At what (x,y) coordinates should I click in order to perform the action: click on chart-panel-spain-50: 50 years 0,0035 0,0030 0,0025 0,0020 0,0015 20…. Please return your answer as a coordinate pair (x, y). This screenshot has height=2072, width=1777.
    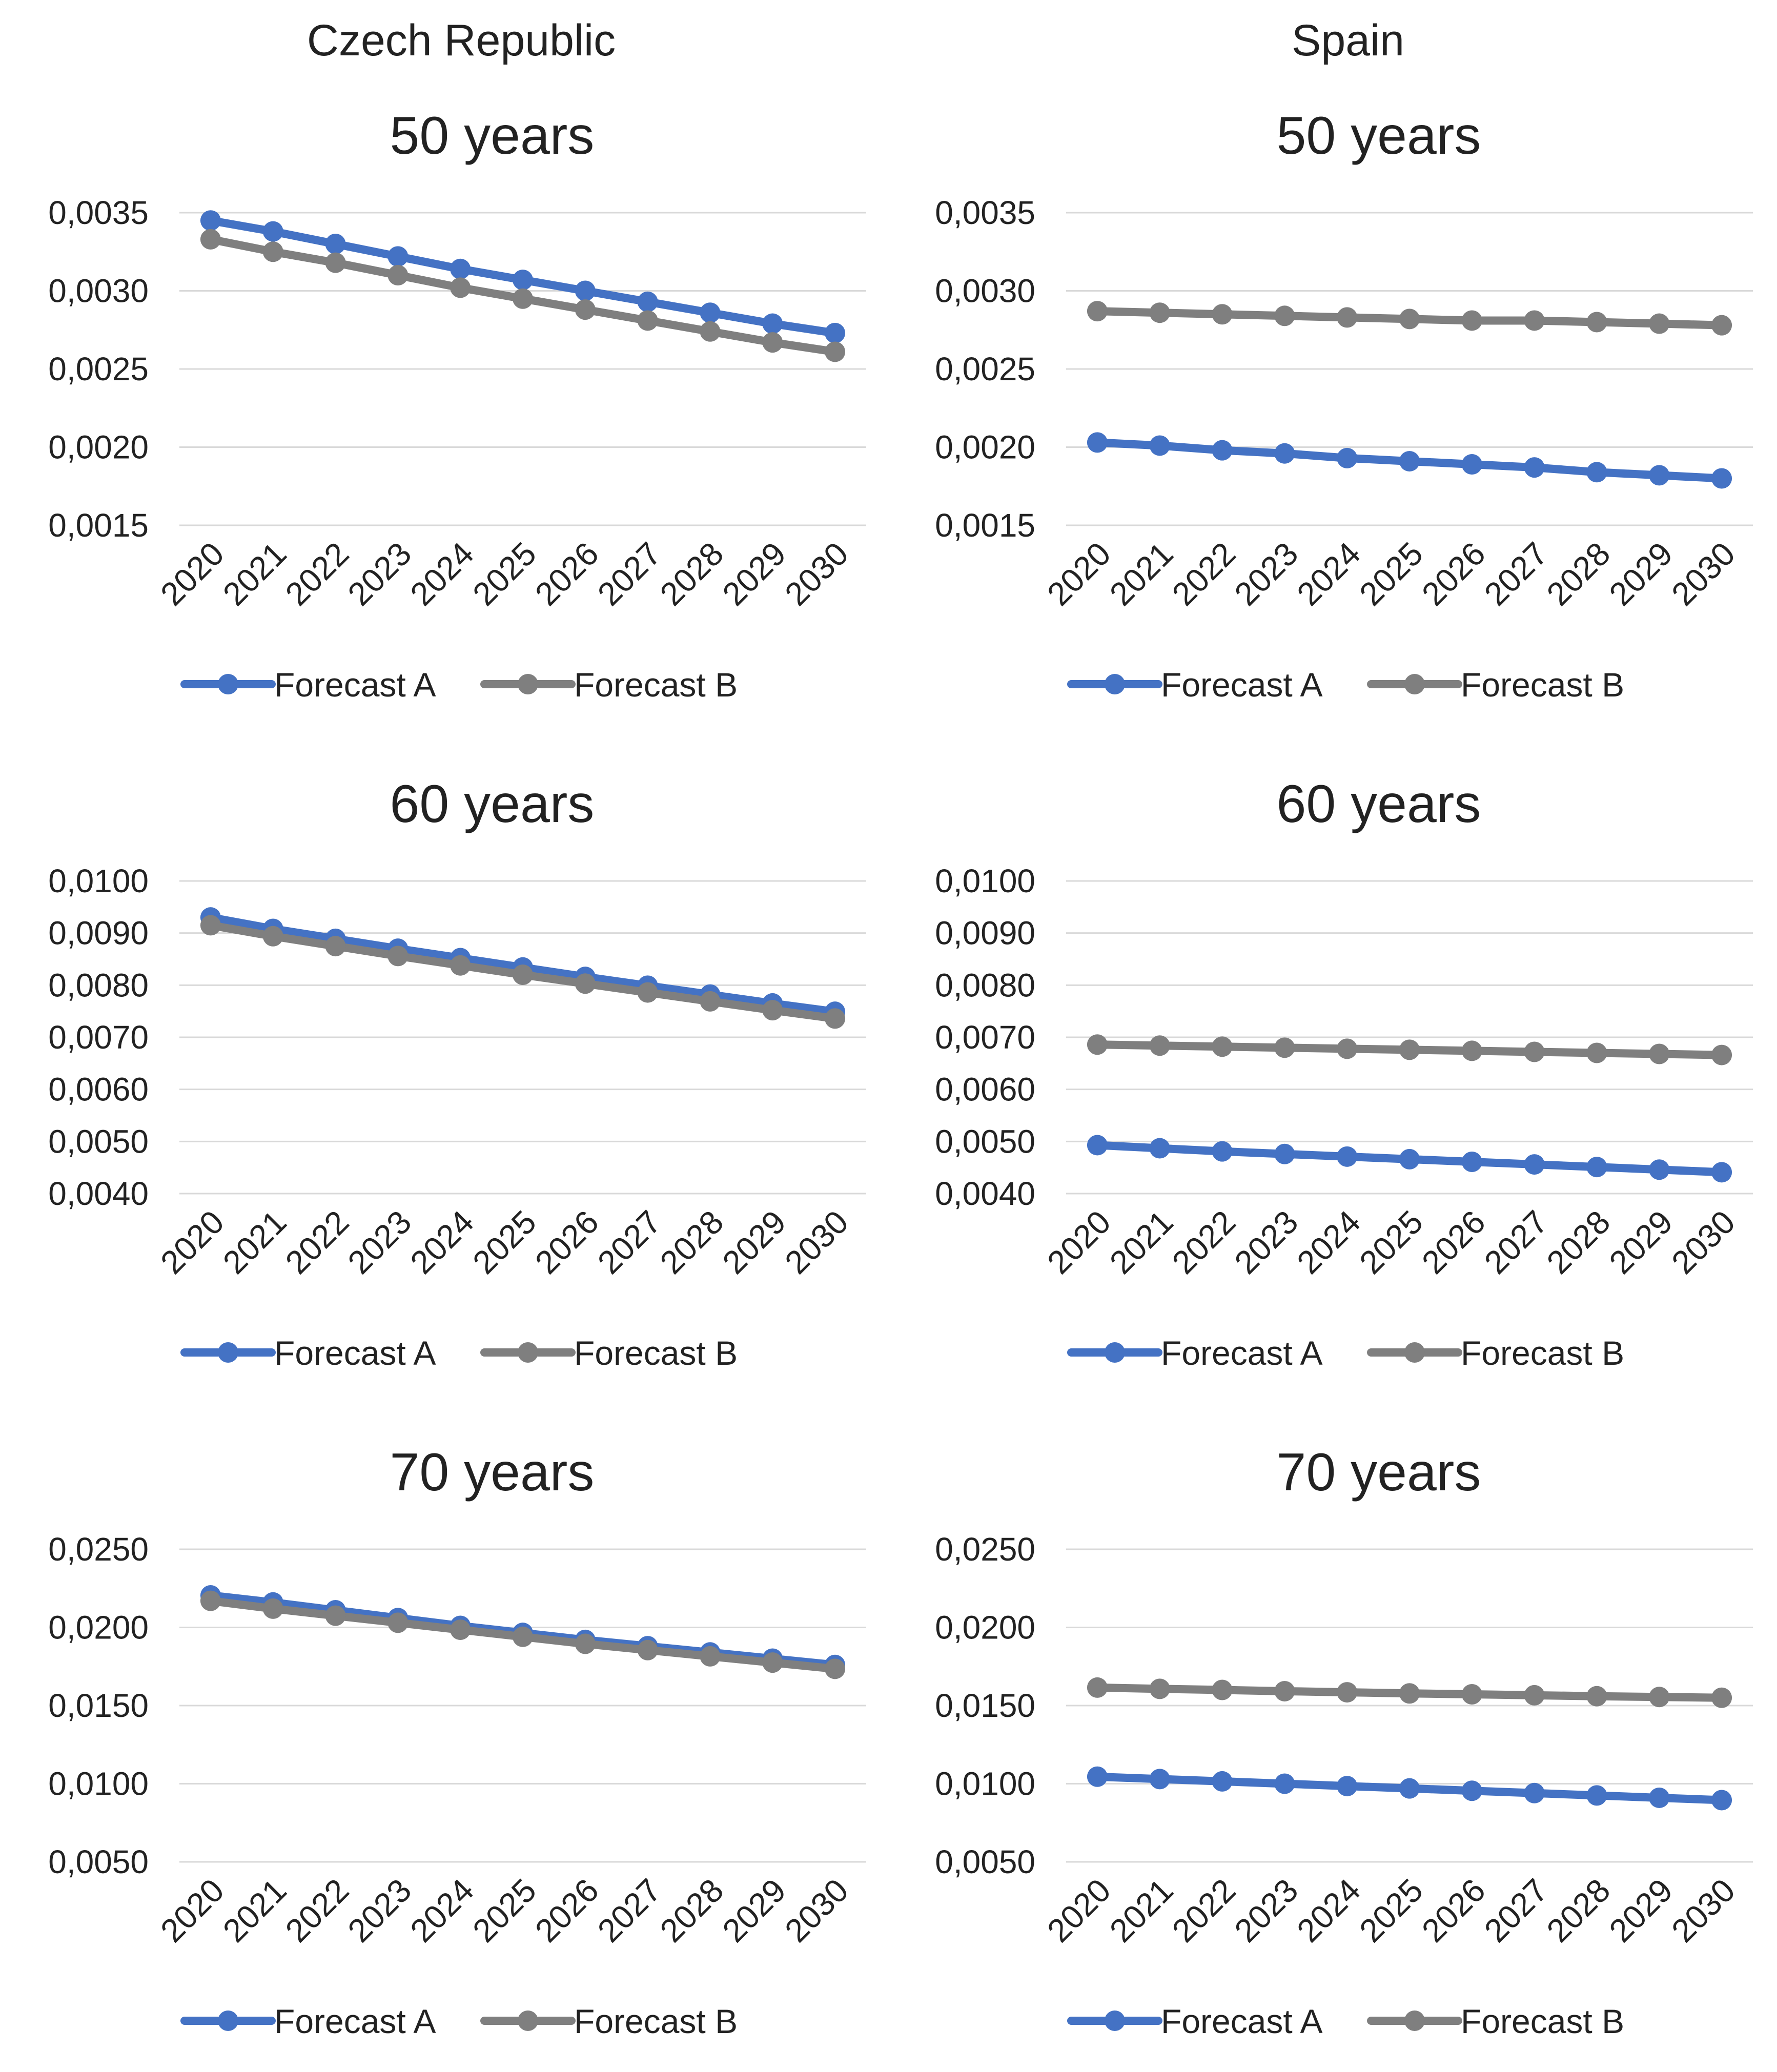
    Looking at the image, I should click on (1320, 404).